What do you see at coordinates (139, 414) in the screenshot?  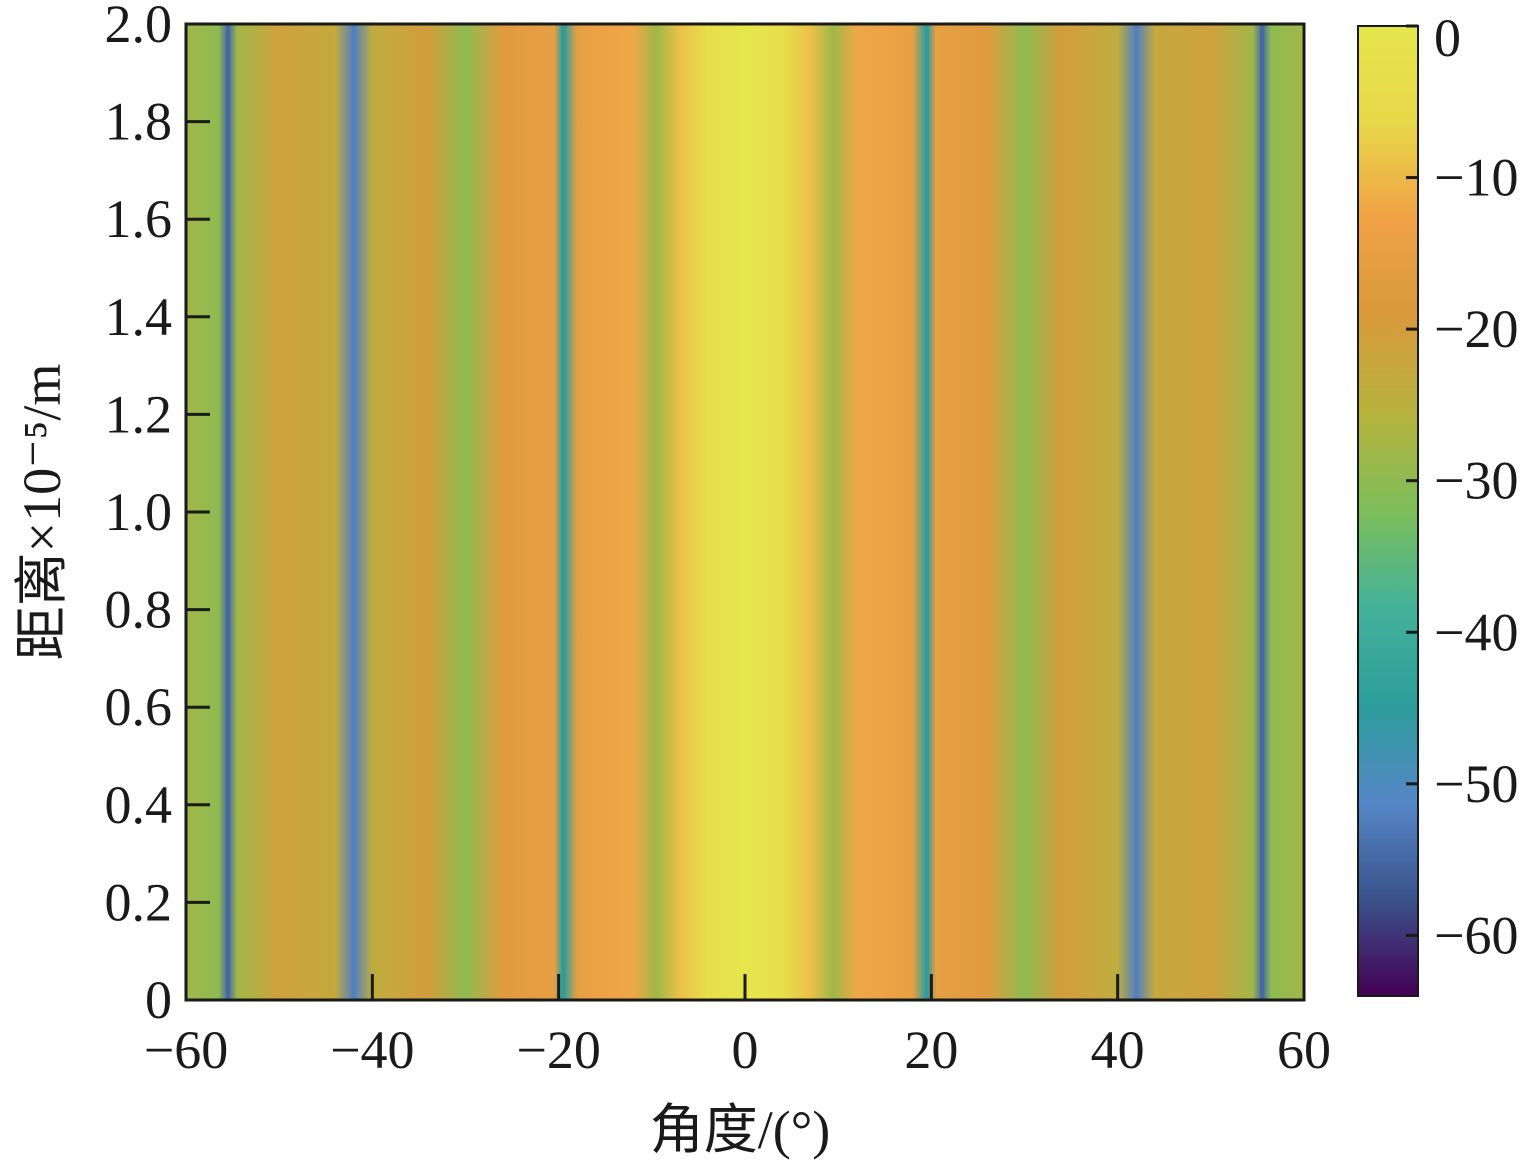 I see `y-tick-label: 1.2` at bounding box center [139, 414].